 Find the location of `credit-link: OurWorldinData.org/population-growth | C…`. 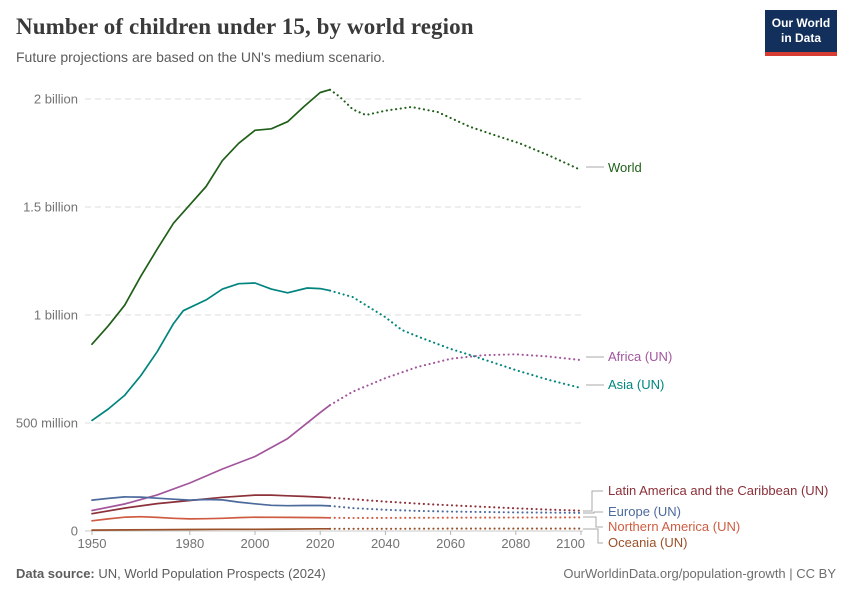

credit-link: OurWorldinData.org/population-growth | C… is located at coordinates (699, 573).